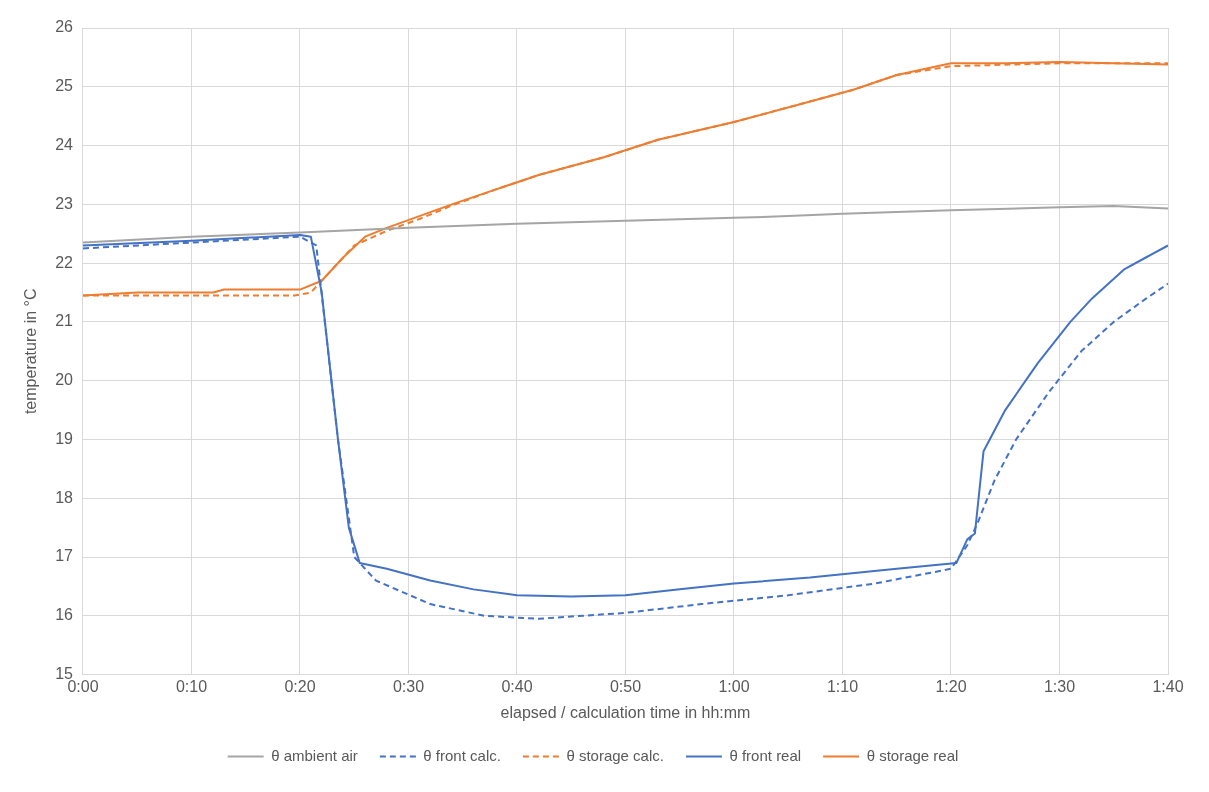 The width and height of the screenshot is (1209, 792). What do you see at coordinates (625, 686) in the screenshot?
I see `x-tick-label: 0:50` at bounding box center [625, 686].